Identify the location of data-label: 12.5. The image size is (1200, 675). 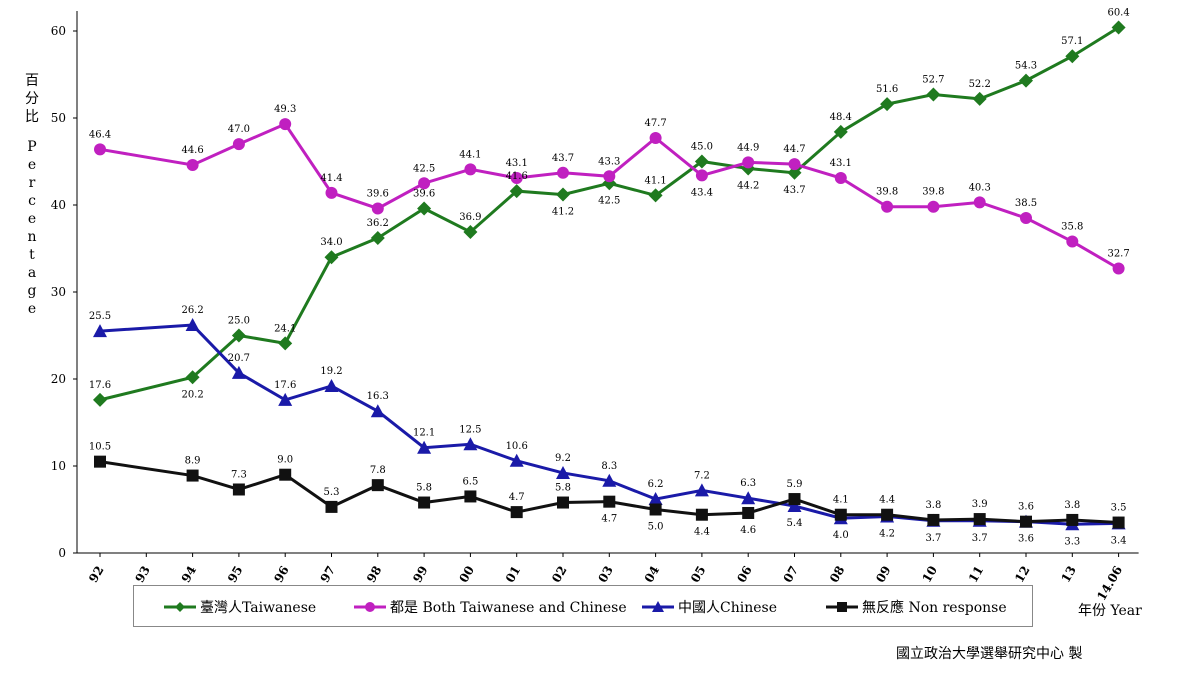
(470, 429).